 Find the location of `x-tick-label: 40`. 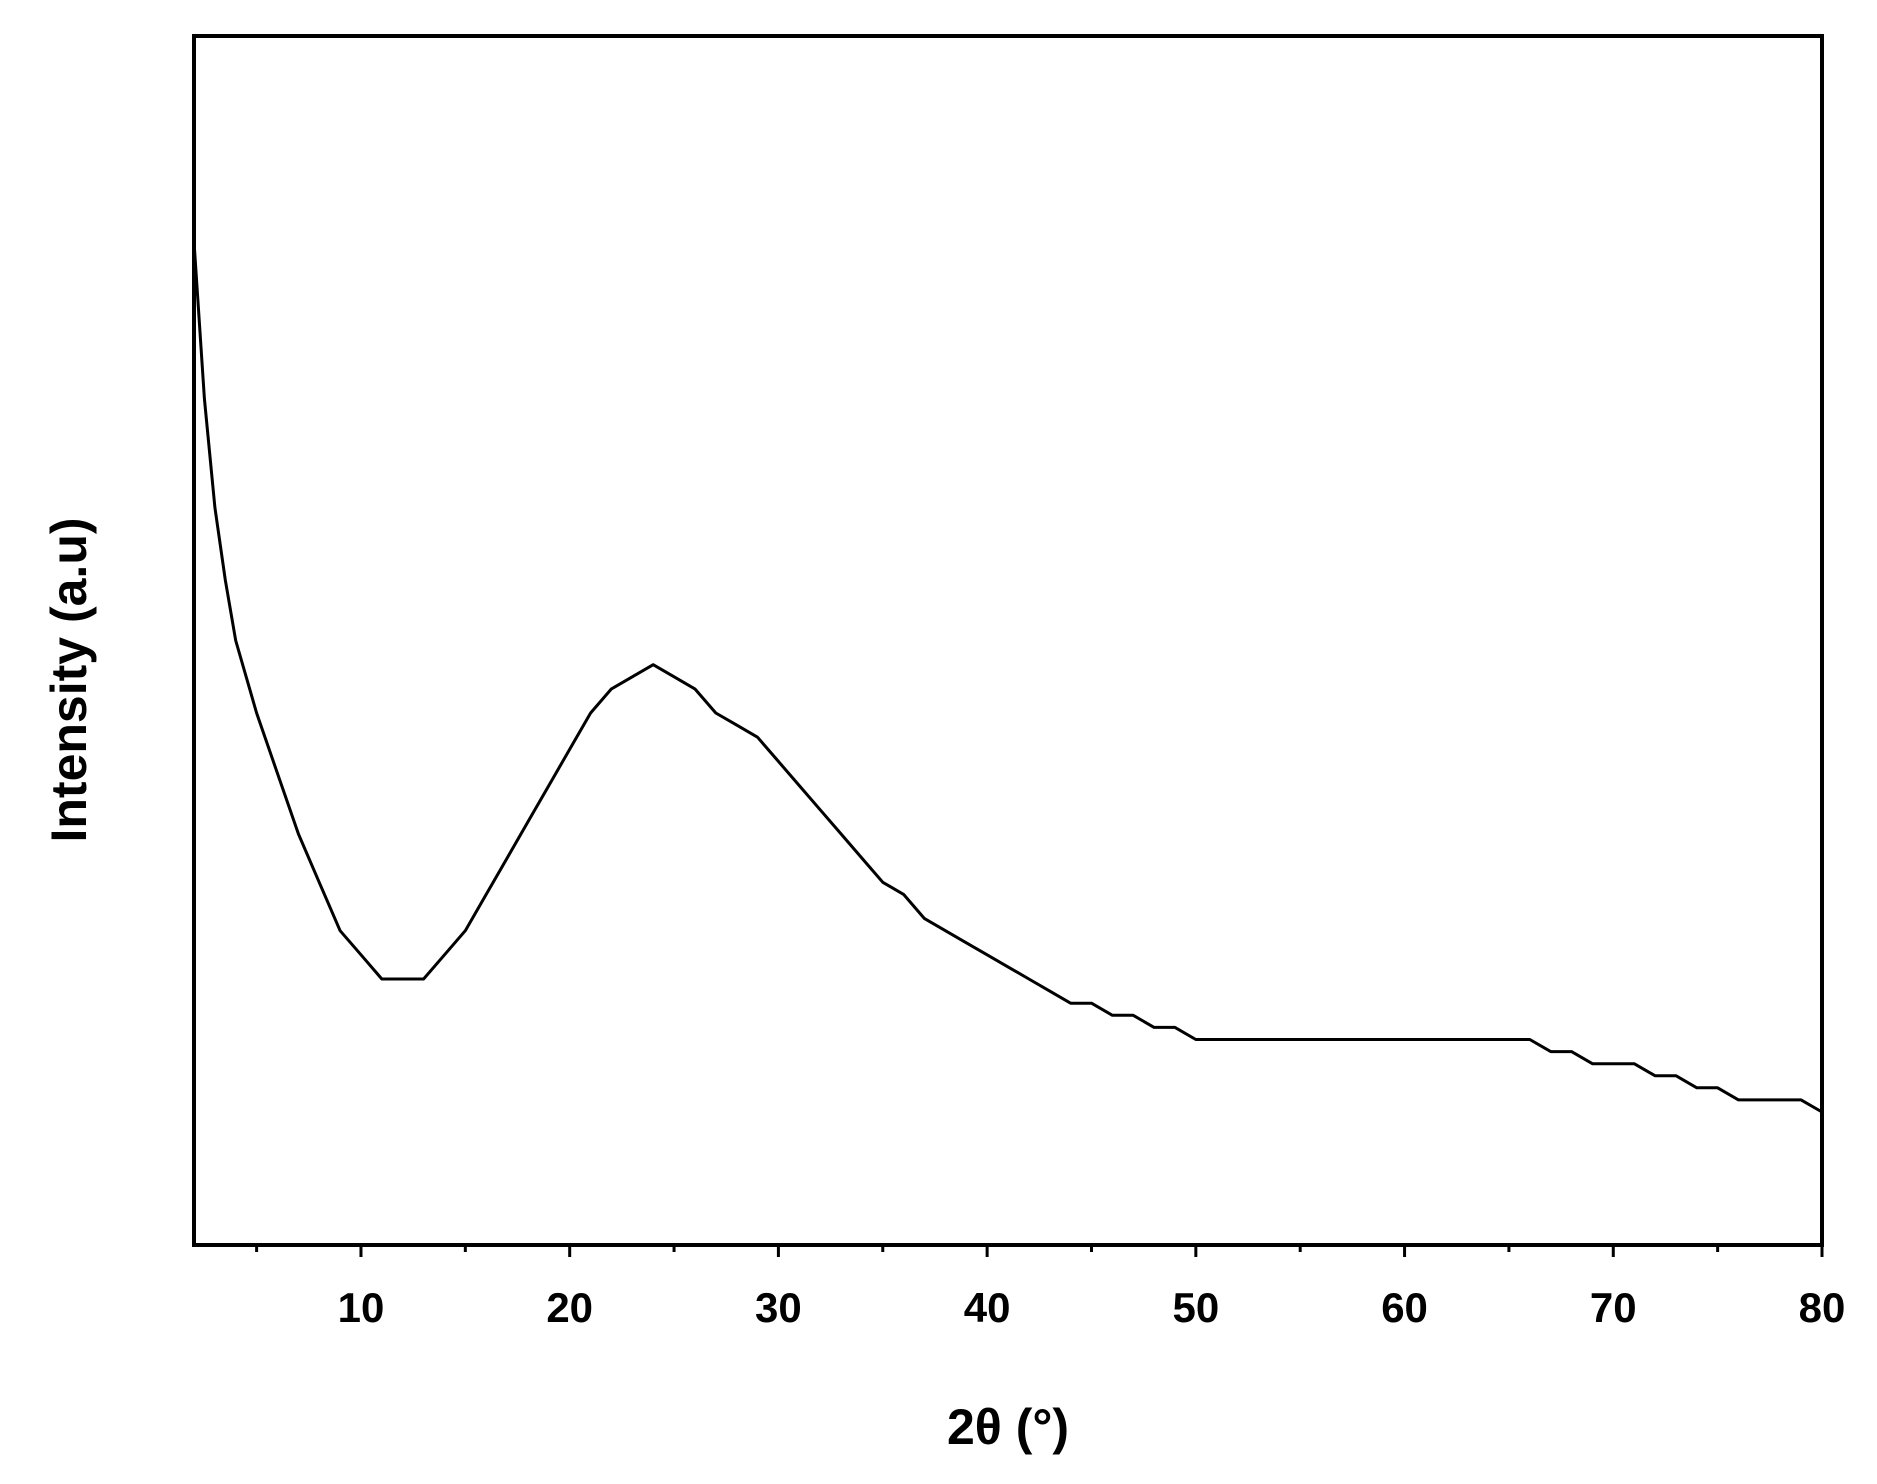

x-tick-label: 40 is located at coordinates (987, 1307).